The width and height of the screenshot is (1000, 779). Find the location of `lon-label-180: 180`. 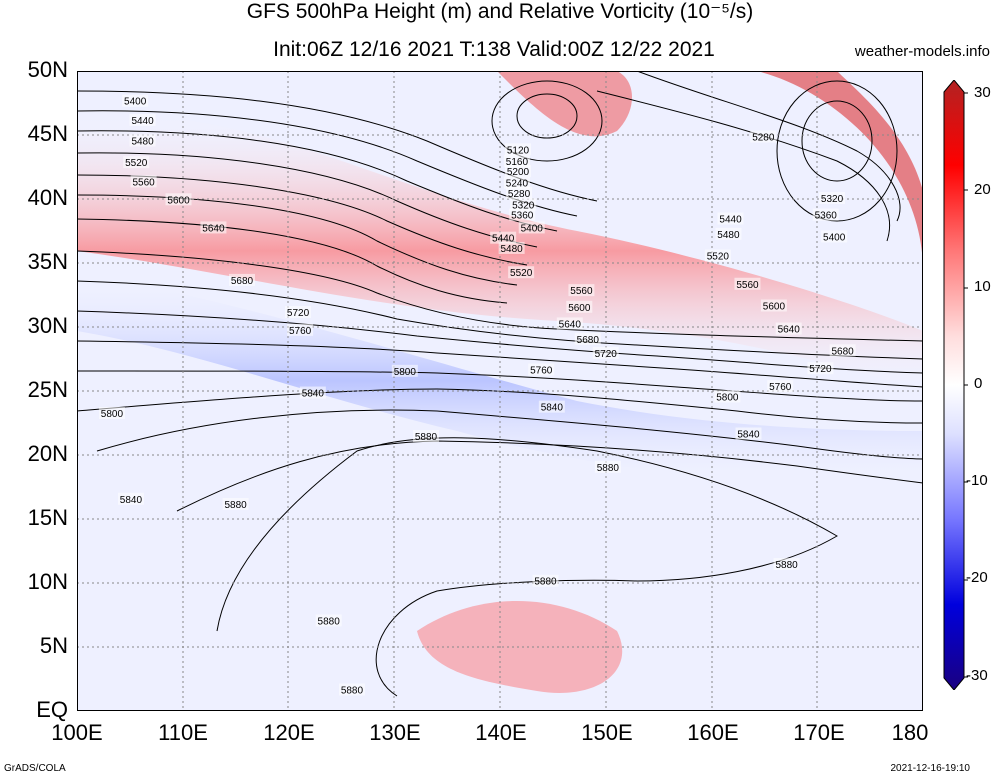

lon-label-180: 180 is located at coordinates (910, 732).